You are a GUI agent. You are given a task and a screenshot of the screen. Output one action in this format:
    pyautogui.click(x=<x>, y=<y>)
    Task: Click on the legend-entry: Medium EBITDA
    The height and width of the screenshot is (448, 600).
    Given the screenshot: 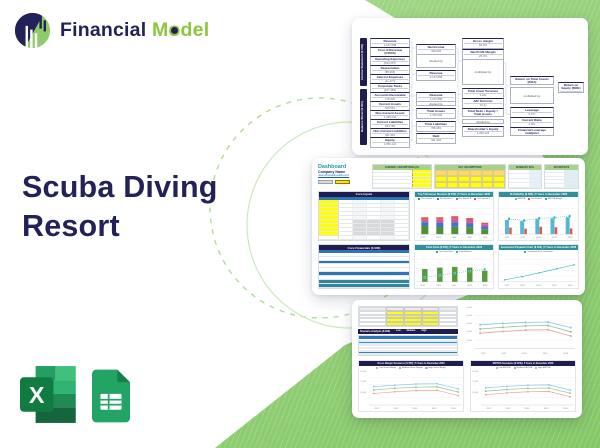 What is the action you would take?
    pyautogui.click(x=522, y=367)
    